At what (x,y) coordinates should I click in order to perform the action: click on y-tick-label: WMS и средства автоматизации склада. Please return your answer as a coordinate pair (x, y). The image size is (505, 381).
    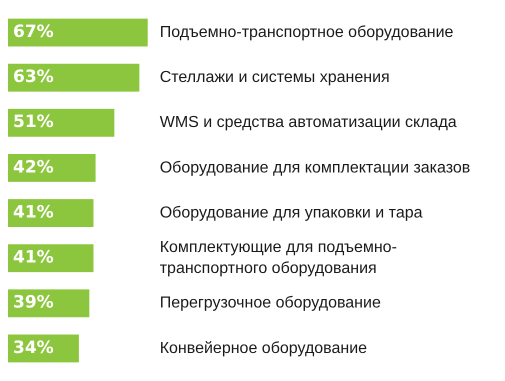
    Looking at the image, I should click on (308, 123).